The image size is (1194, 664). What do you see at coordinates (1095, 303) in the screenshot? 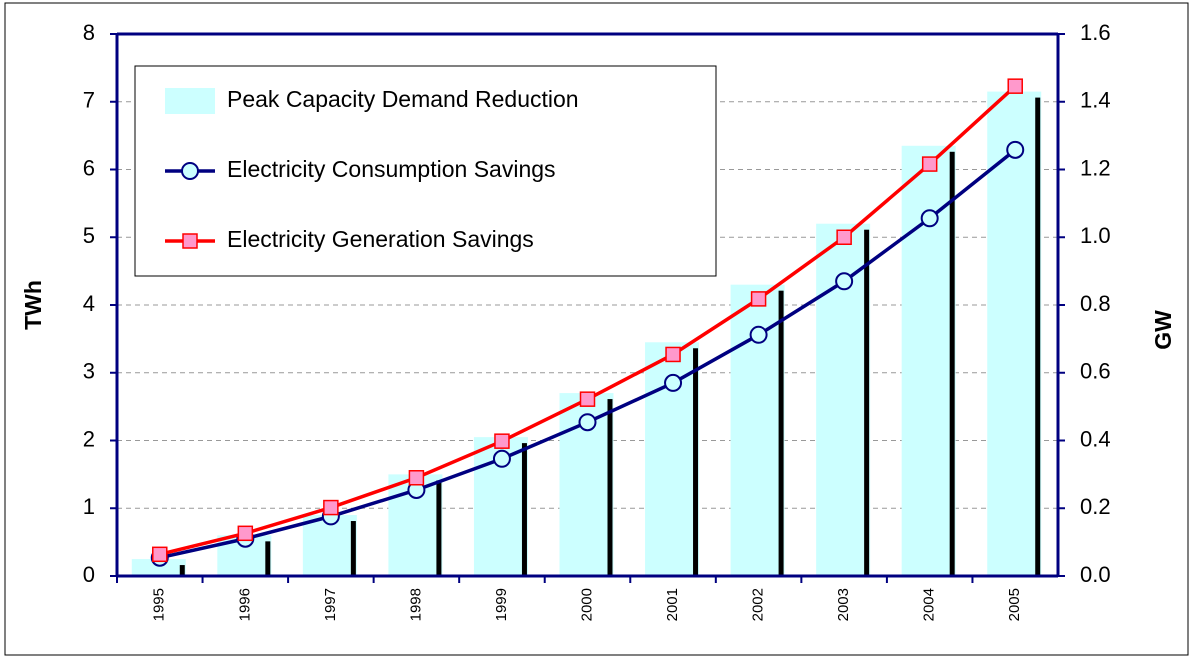
I see `y2-tick-label: 0.8` at bounding box center [1095, 303].